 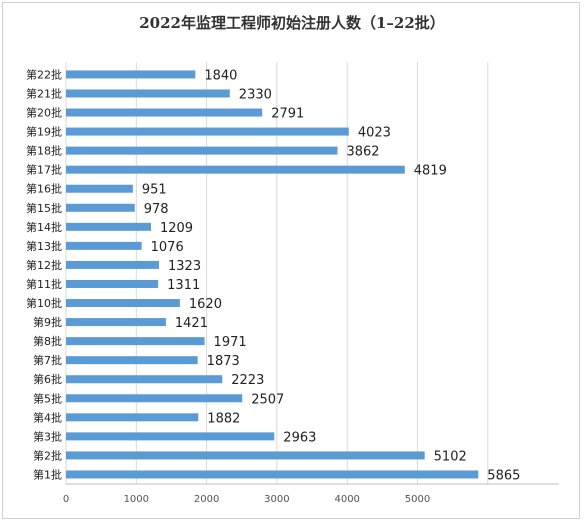 I want to click on data-label: 5102, so click(x=450, y=456).